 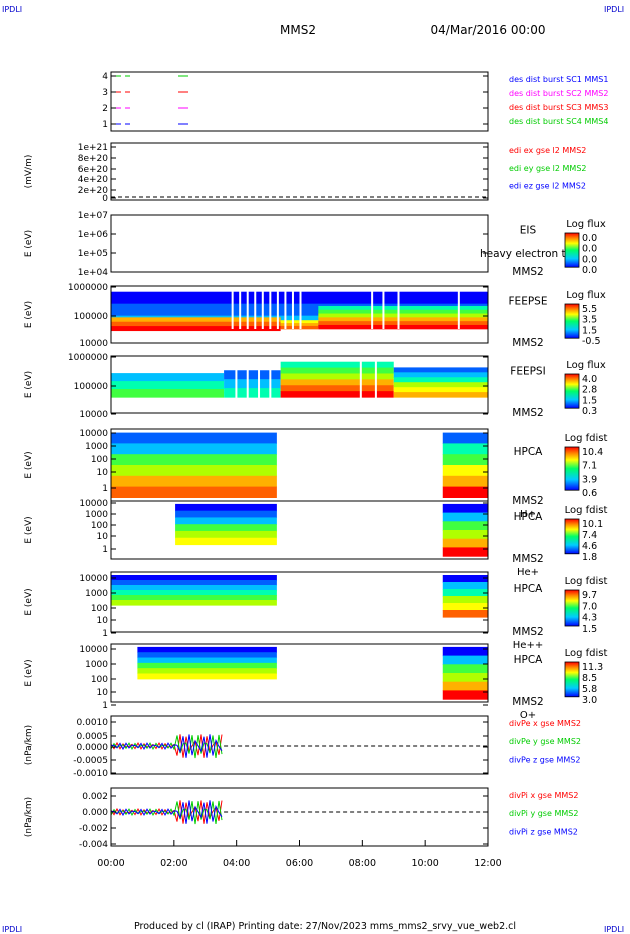 What do you see at coordinates (589, 535) in the screenshot?
I see `colorbar-tick: 7.4` at bounding box center [589, 535].